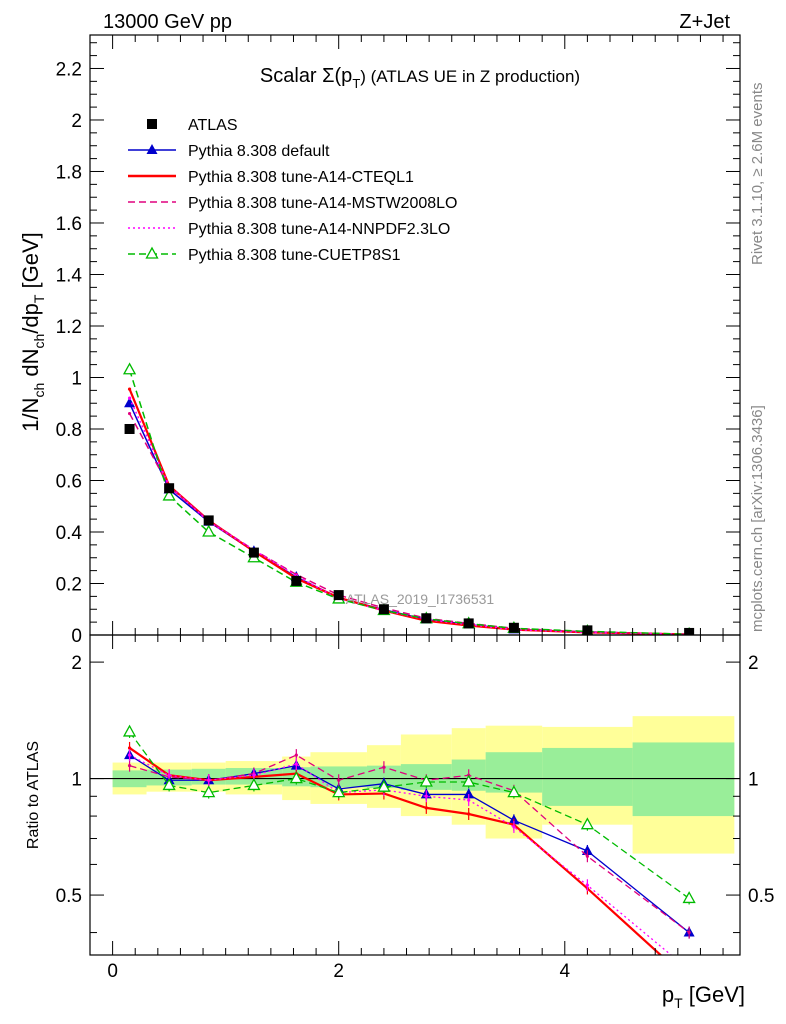 The image size is (786, 1024). Describe the element at coordinates (76, 636) in the screenshot. I see `y-tick-label: 0` at that location.